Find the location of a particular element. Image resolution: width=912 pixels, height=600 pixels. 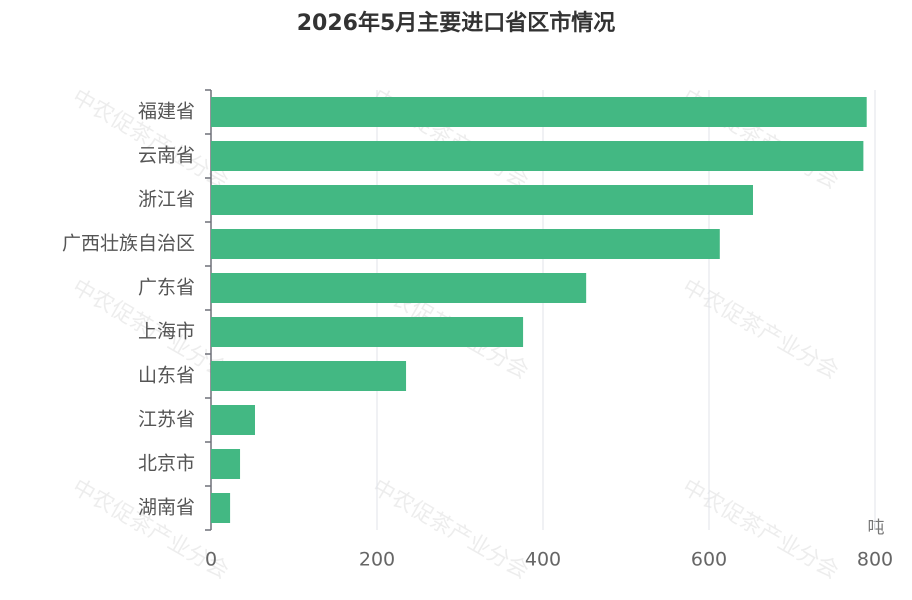

x-axis-label: 吨 is located at coordinates (876, 528).